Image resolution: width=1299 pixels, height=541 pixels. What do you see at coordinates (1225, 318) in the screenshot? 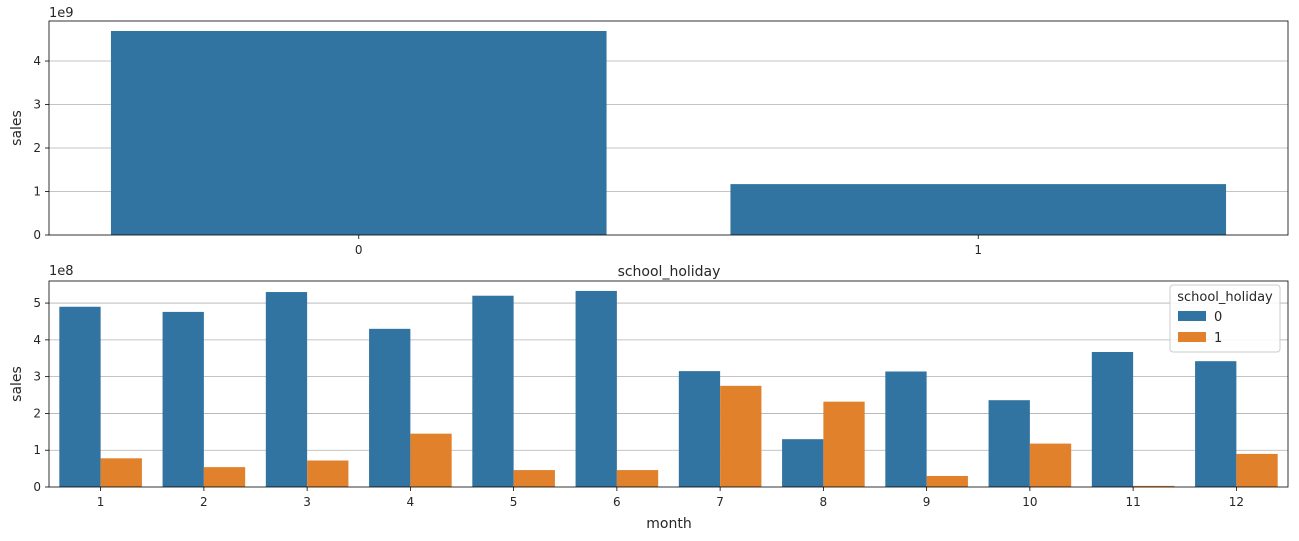
I see `legend: school_holiday 0 1` at bounding box center [1225, 318].